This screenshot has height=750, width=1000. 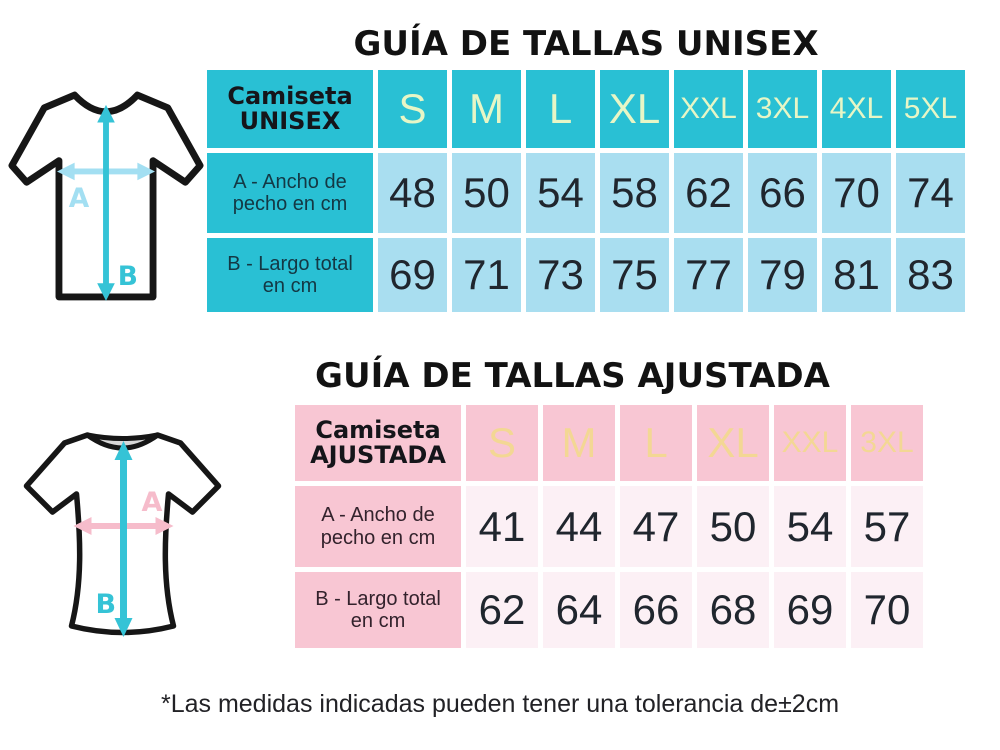 What do you see at coordinates (930, 193) in the screenshot?
I see `size-value-cell: 74` at bounding box center [930, 193].